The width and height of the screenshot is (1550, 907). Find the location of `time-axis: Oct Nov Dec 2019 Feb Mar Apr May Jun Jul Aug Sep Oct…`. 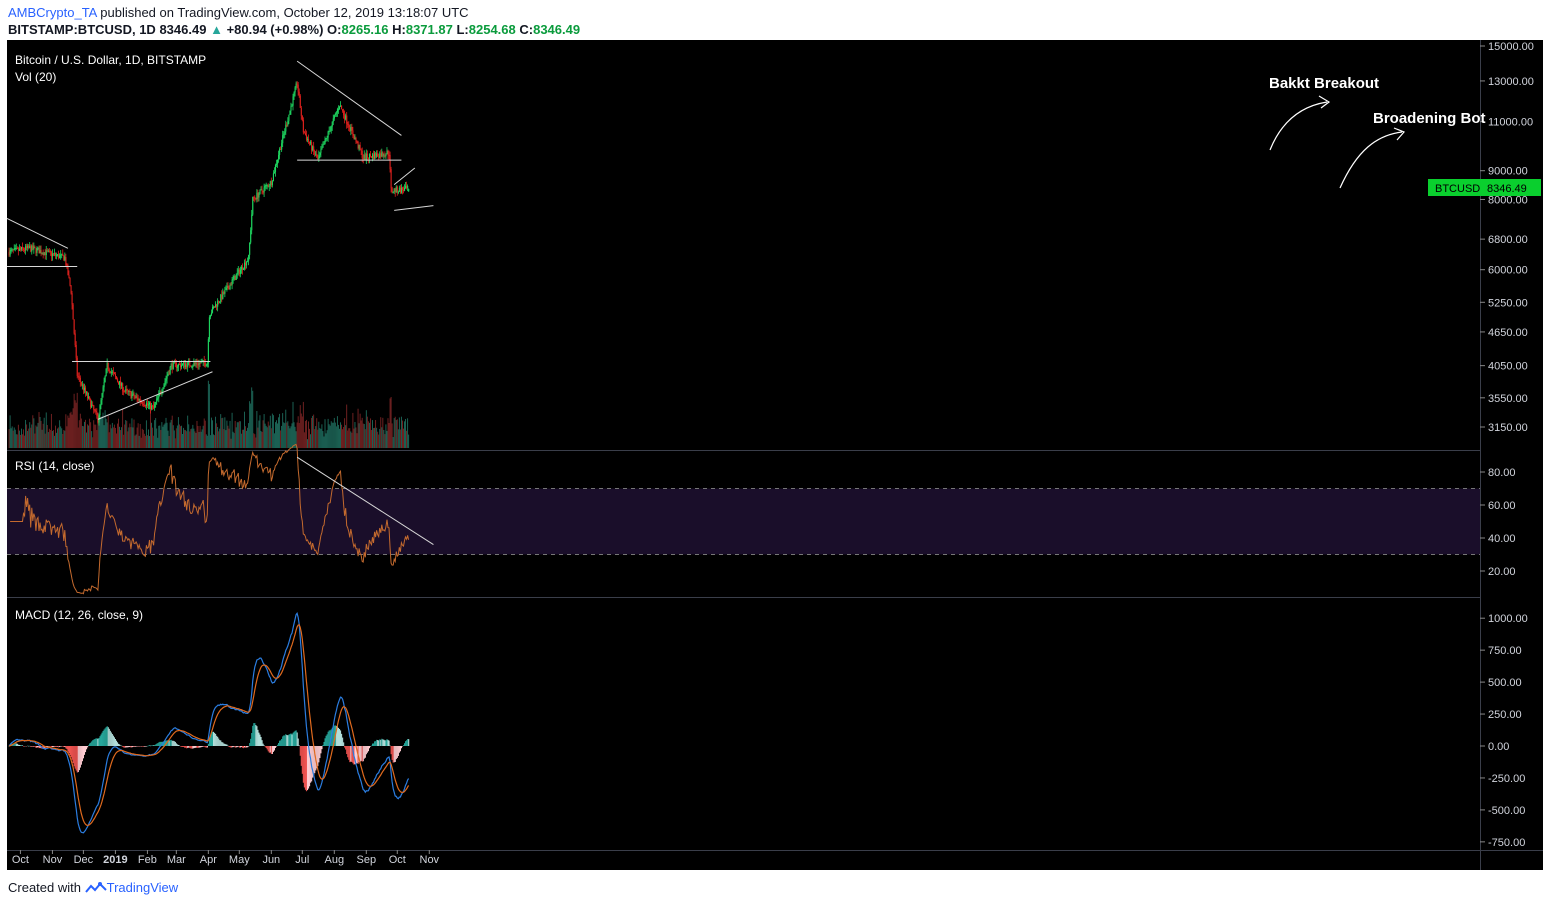

time-axis: Oct Nov Dec 2019 Feb Mar Apr May Jun Jul Aug Sep Oct… is located at coordinates (226, 858).